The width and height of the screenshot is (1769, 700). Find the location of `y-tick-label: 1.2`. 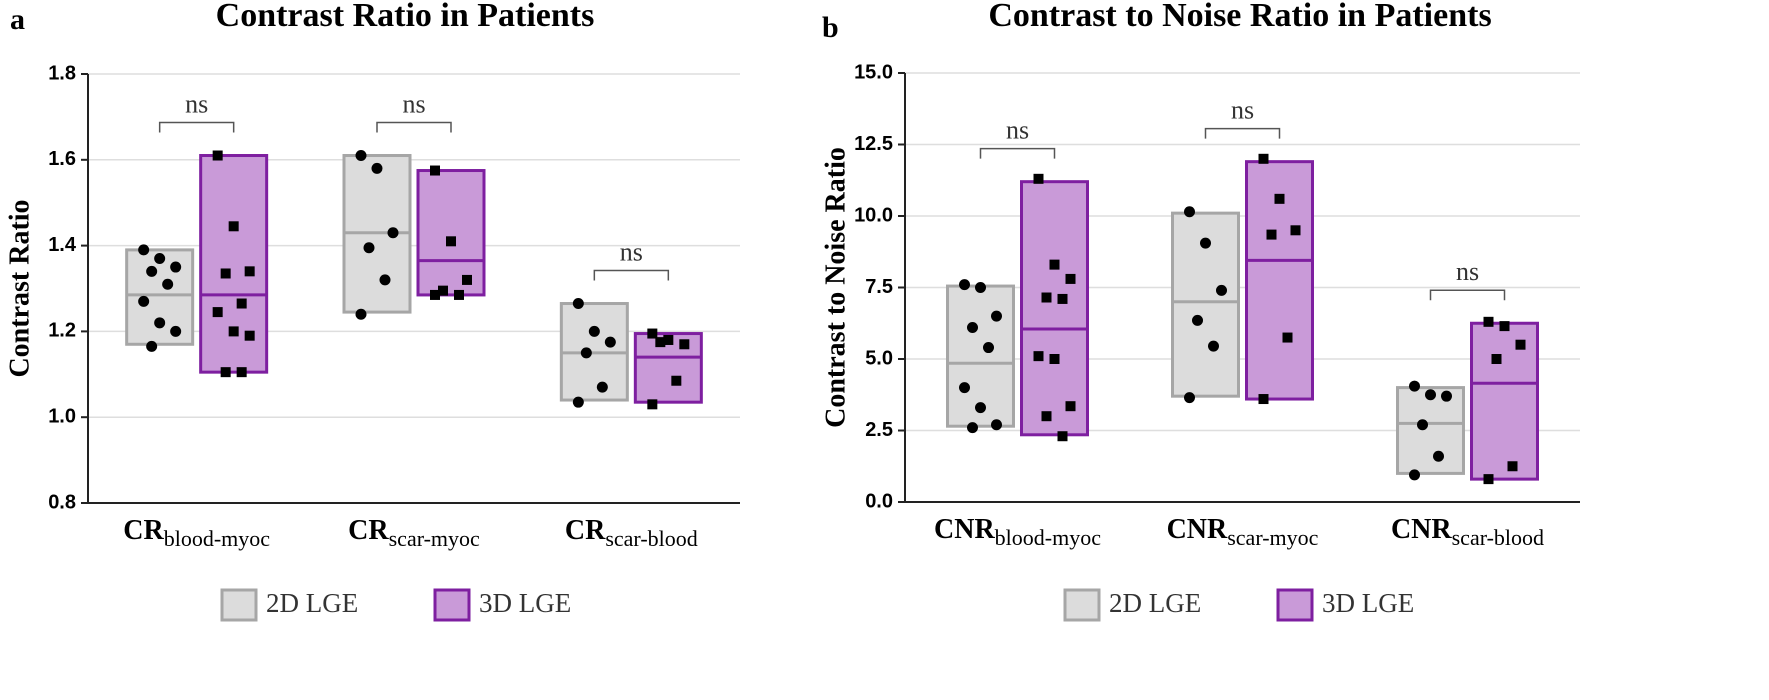

y-tick-label: 1.2 is located at coordinates (62, 331).